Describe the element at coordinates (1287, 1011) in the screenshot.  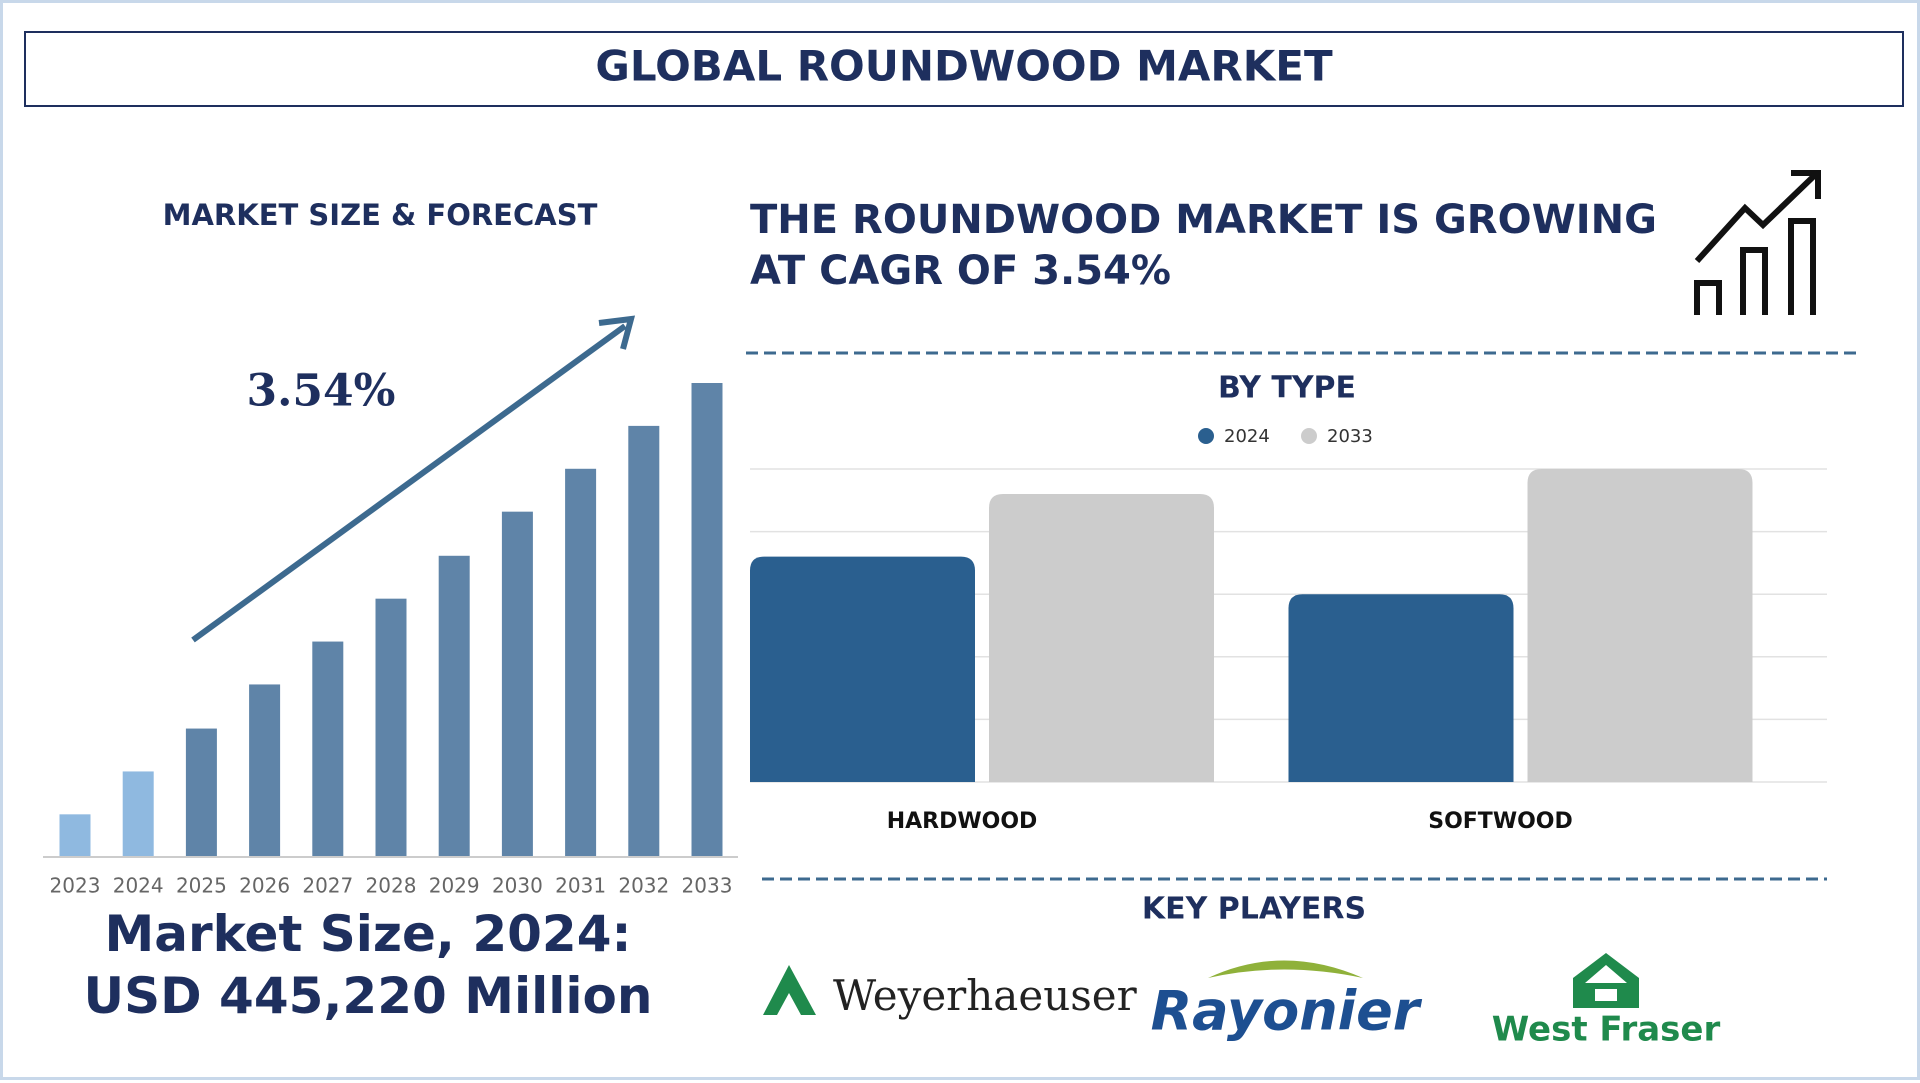
I see `player-name: Rayonier` at that location.